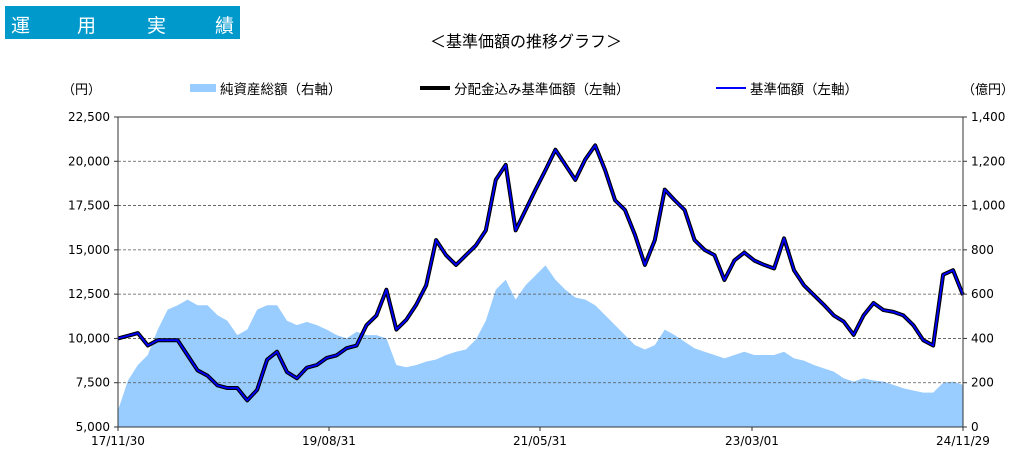  I want to click on right-tick-label: 200, so click(982, 383).